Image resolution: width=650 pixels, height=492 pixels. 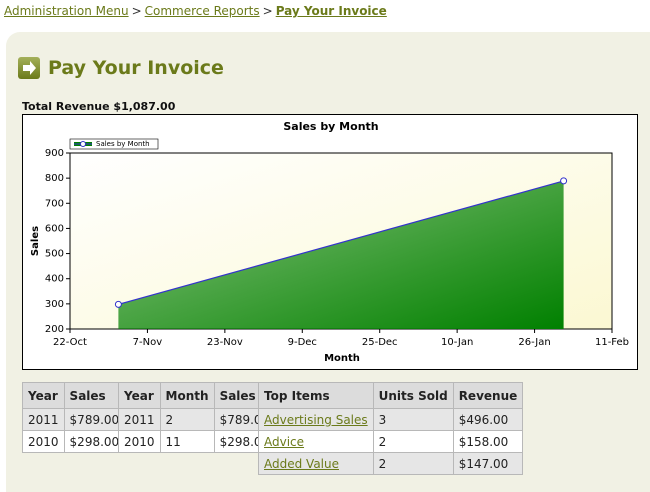 I want to click on x-tick-label: 23-Nov, so click(x=225, y=342).